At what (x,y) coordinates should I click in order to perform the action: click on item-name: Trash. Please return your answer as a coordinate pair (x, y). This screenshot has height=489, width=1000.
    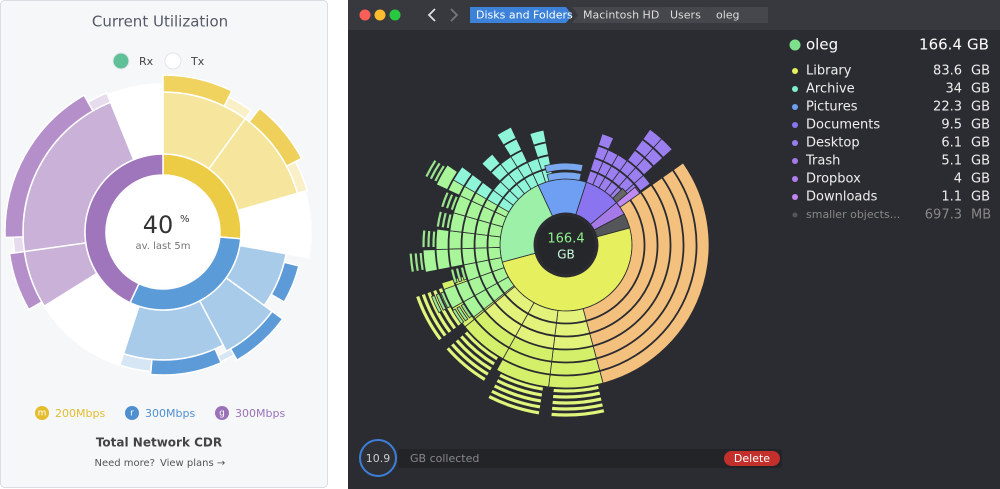
    Looking at the image, I should click on (822, 161).